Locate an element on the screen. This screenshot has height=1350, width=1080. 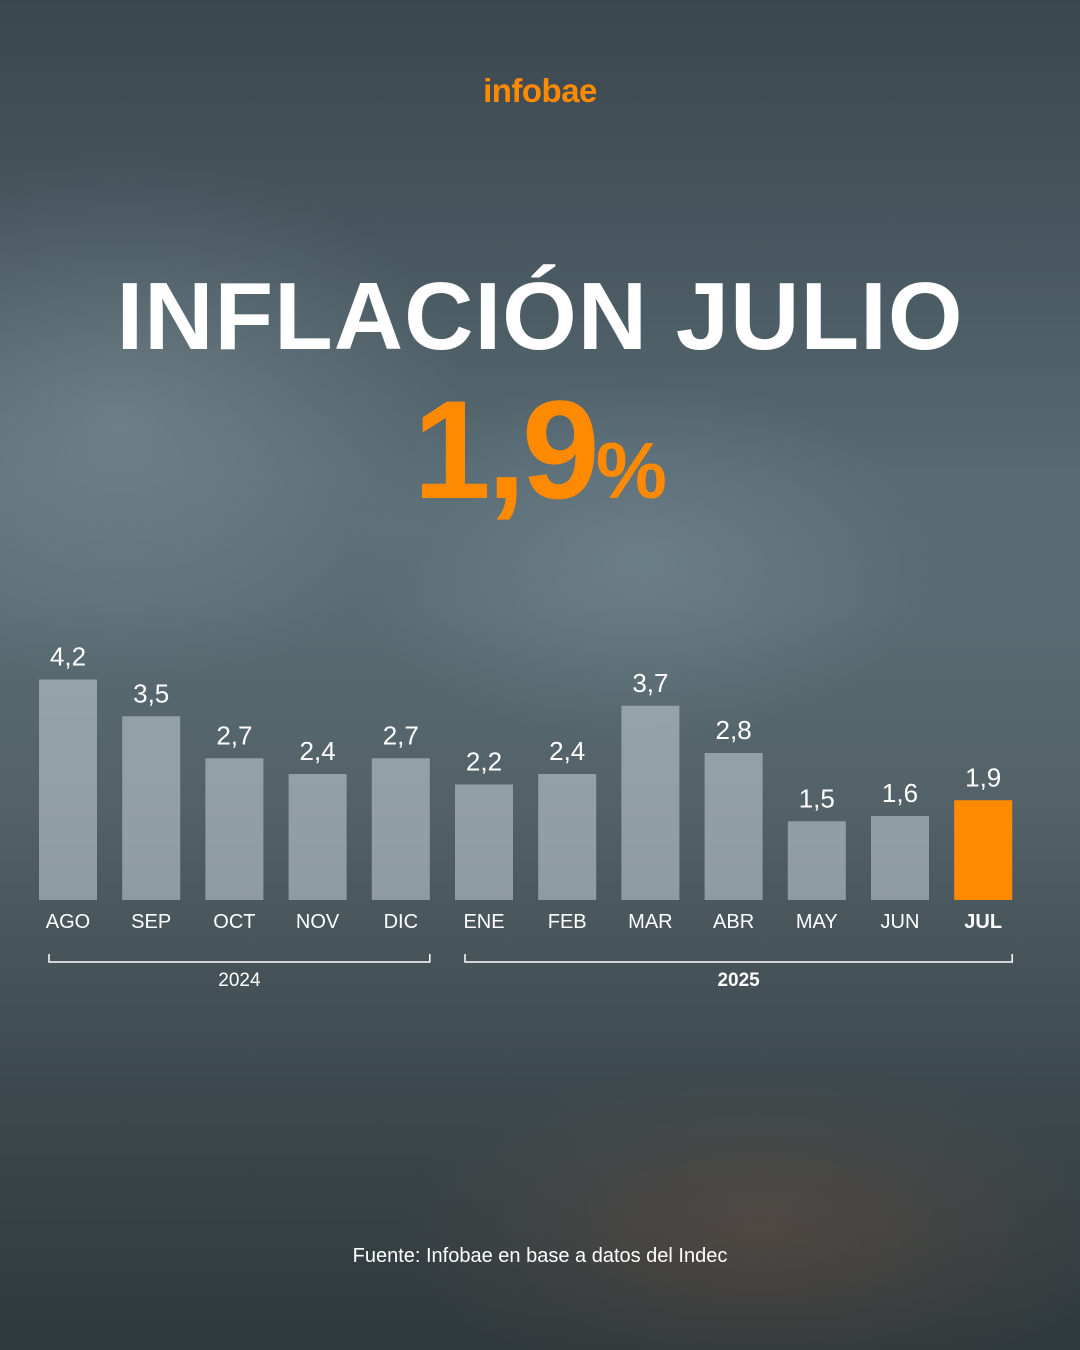
headline-value: 1,9% is located at coordinates (540, 450).